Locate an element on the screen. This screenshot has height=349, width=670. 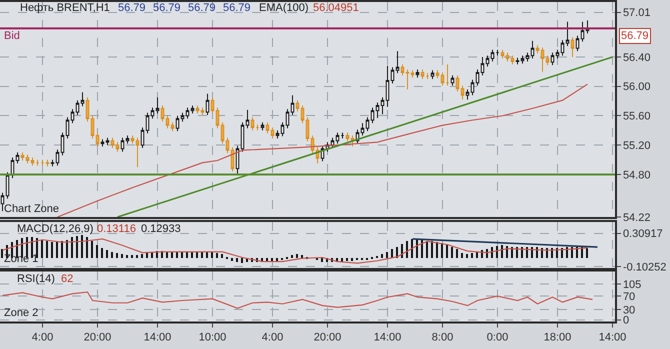
x-tick-label: 8:00 is located at coordinates (443, 337).